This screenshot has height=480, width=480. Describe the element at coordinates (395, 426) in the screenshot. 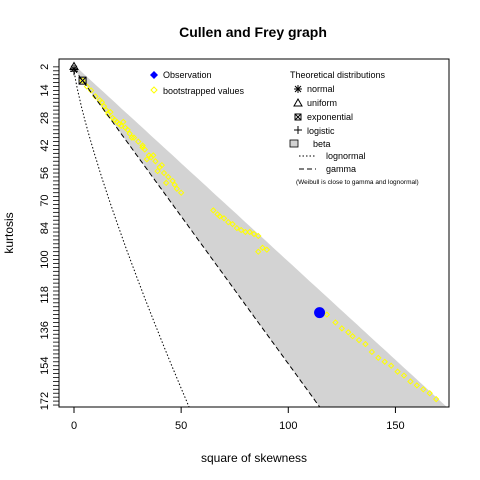

I see `x-tick-label-3: 150` at that location.